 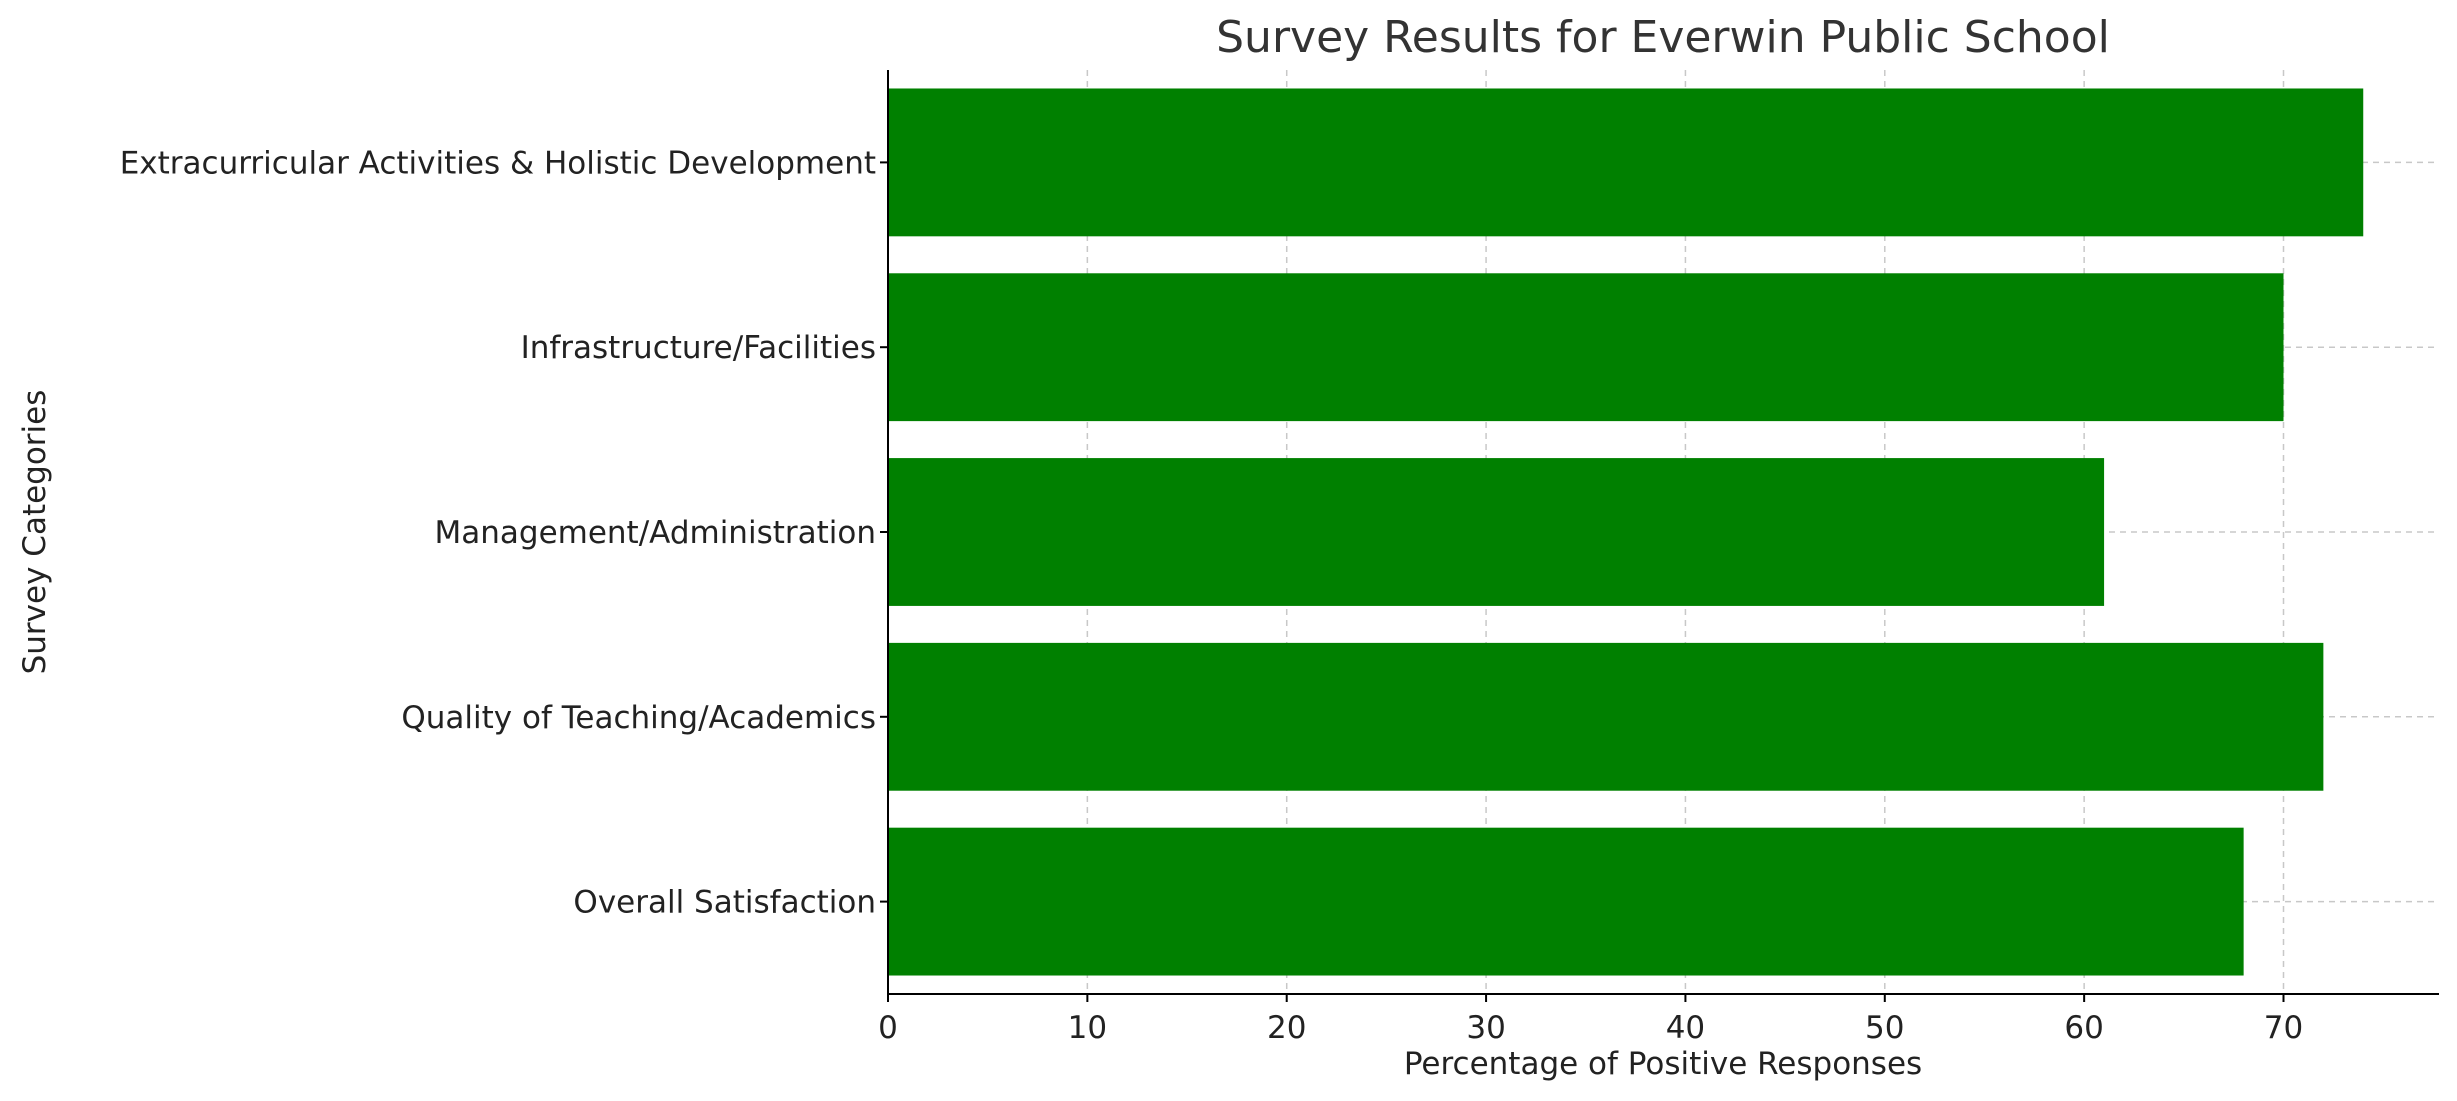 What do you see at coordinates (698, 348) in the screenshot?
I see `y-tick-label: Infrastructure/Facilities` at bounding box center [698, 348].